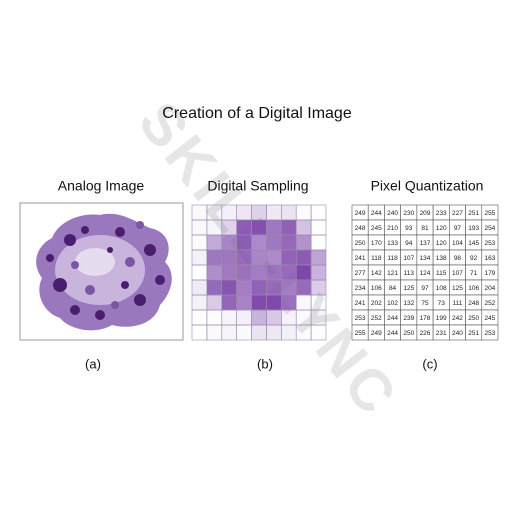  Describe the element at coordinates (441, 273) in the screenshot. I see `pixel-value: 115` at that location.